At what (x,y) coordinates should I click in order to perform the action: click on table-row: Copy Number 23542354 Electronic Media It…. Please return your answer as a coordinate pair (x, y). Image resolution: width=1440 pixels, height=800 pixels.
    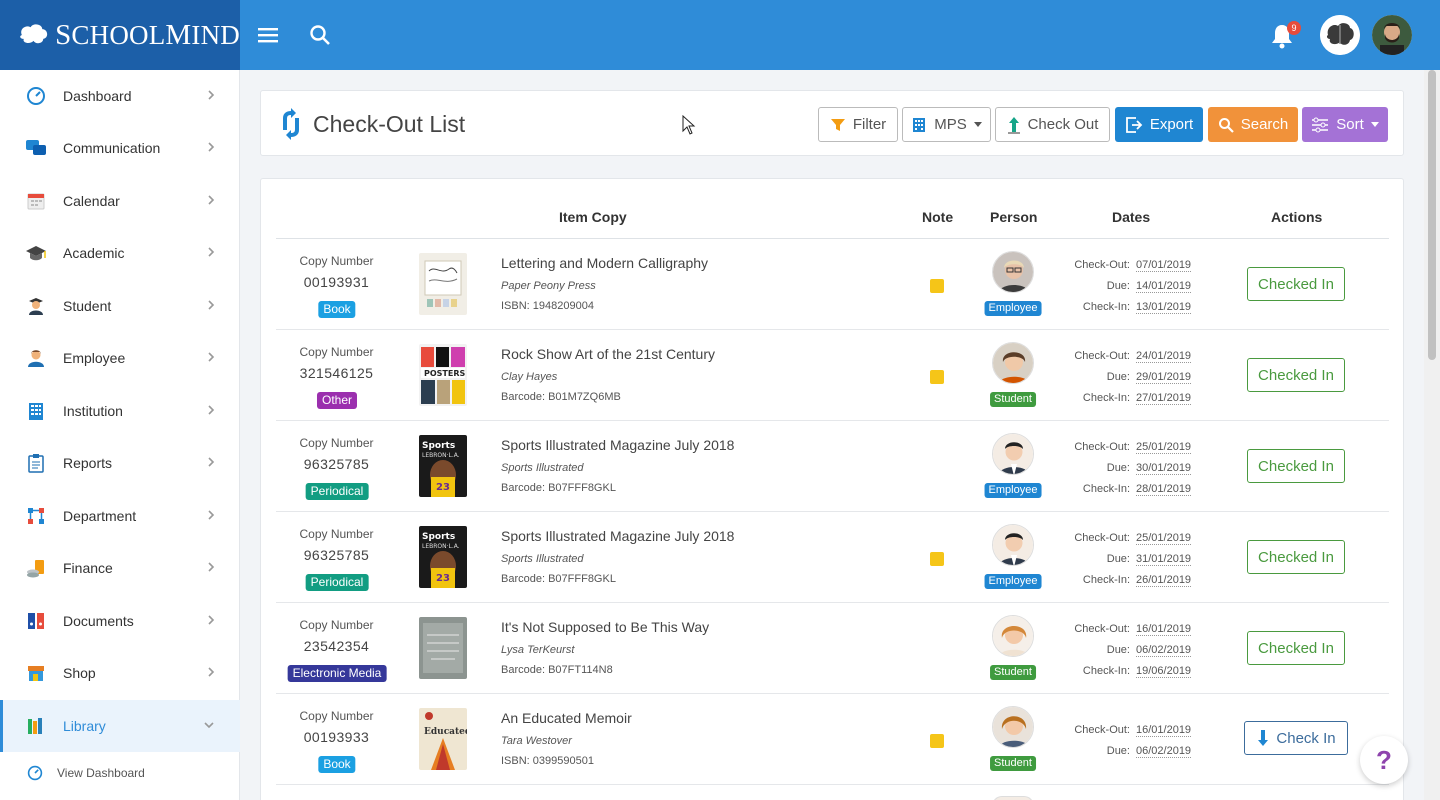
    Looking at the image, I should click on (832, 648).